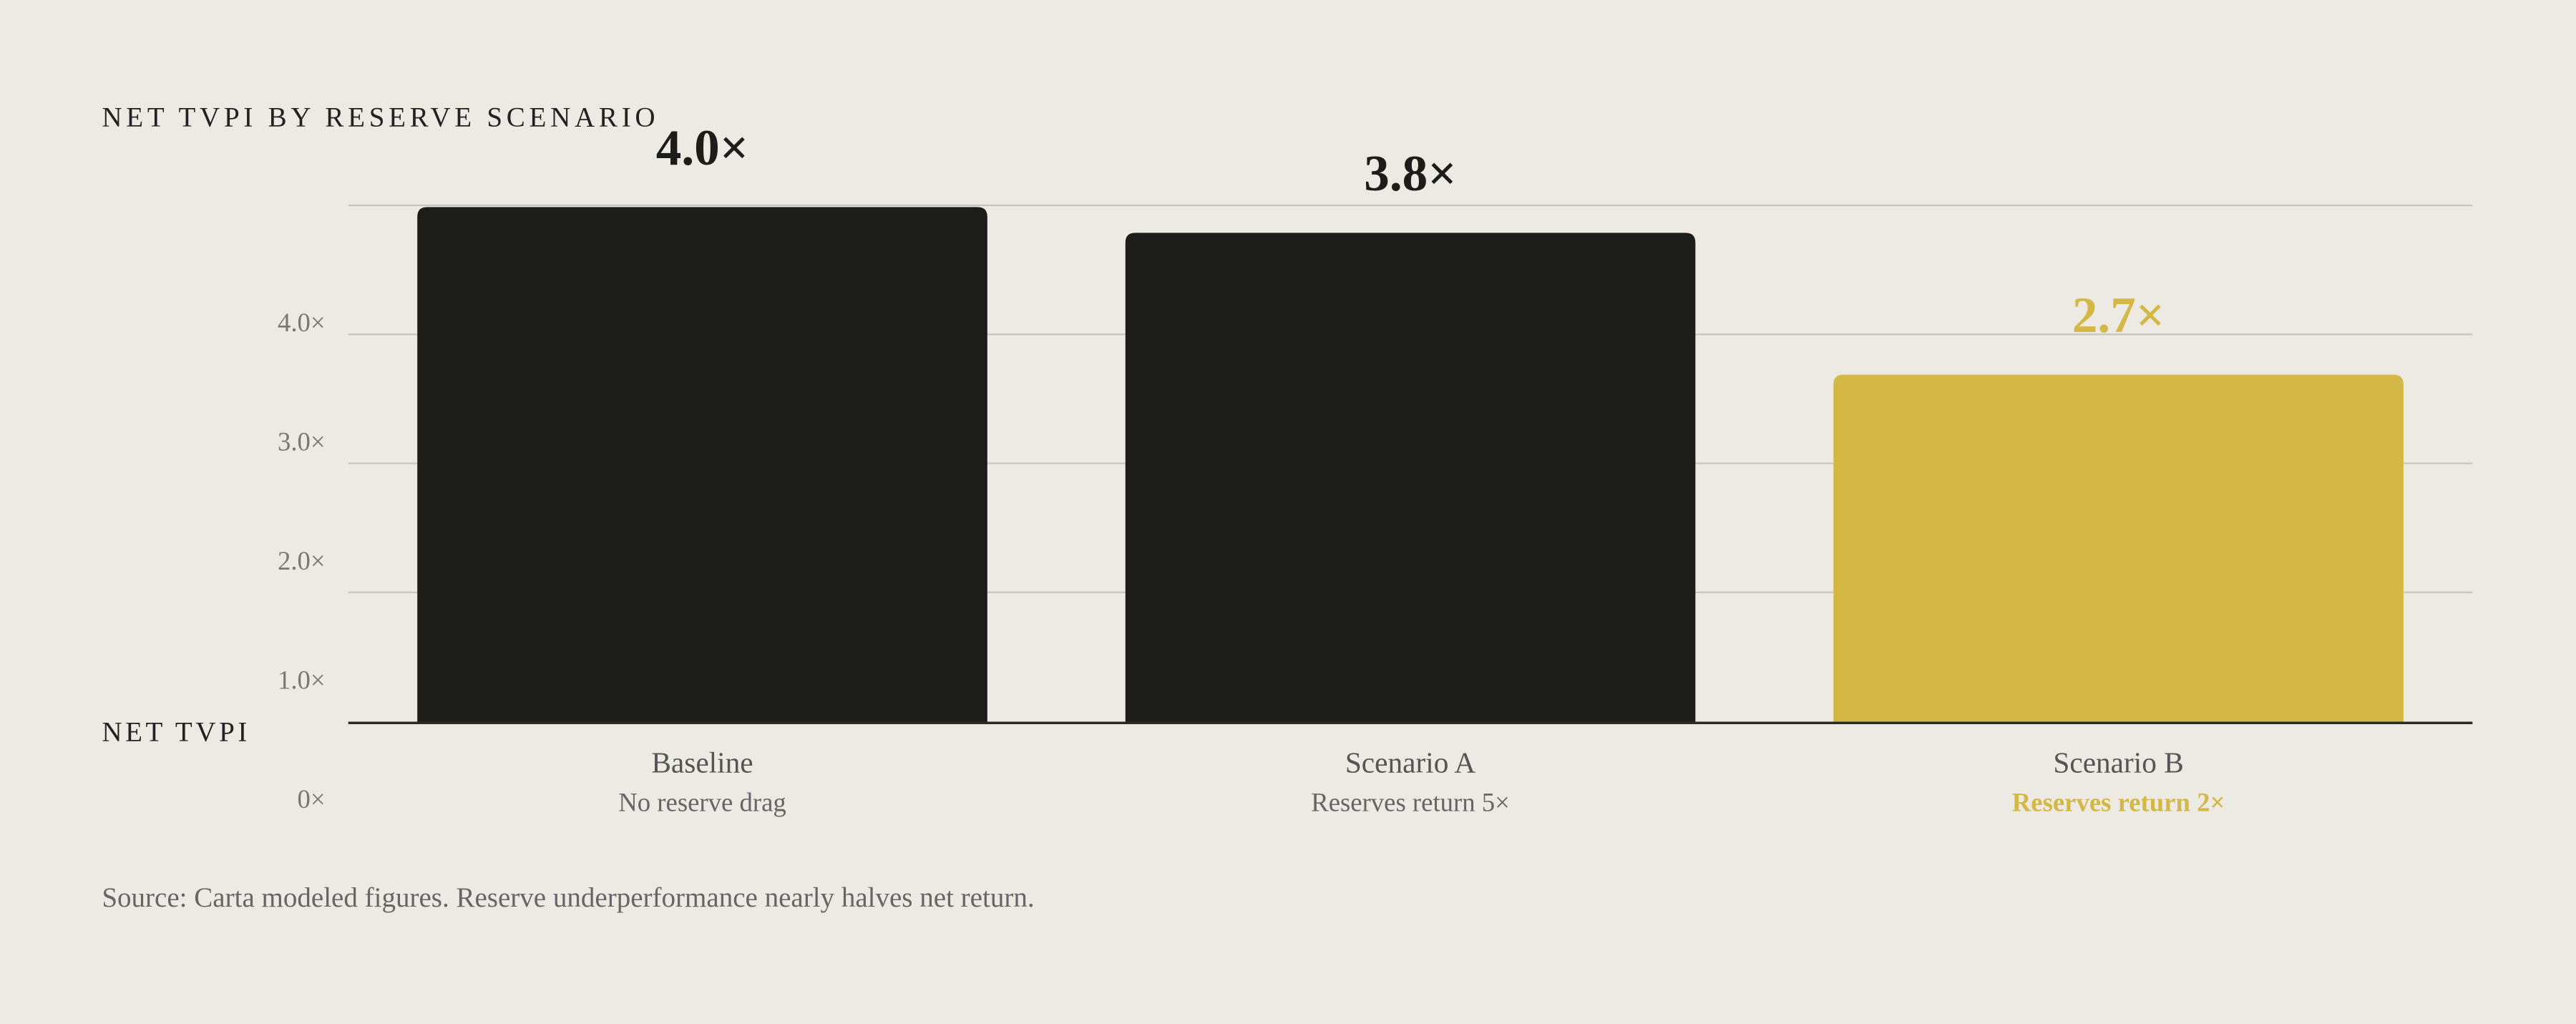 The image size is (2576, 1024). Describe the element at coordinates (2118, 315) in the screenshot. I see `value-label: 2.7×` at that location.